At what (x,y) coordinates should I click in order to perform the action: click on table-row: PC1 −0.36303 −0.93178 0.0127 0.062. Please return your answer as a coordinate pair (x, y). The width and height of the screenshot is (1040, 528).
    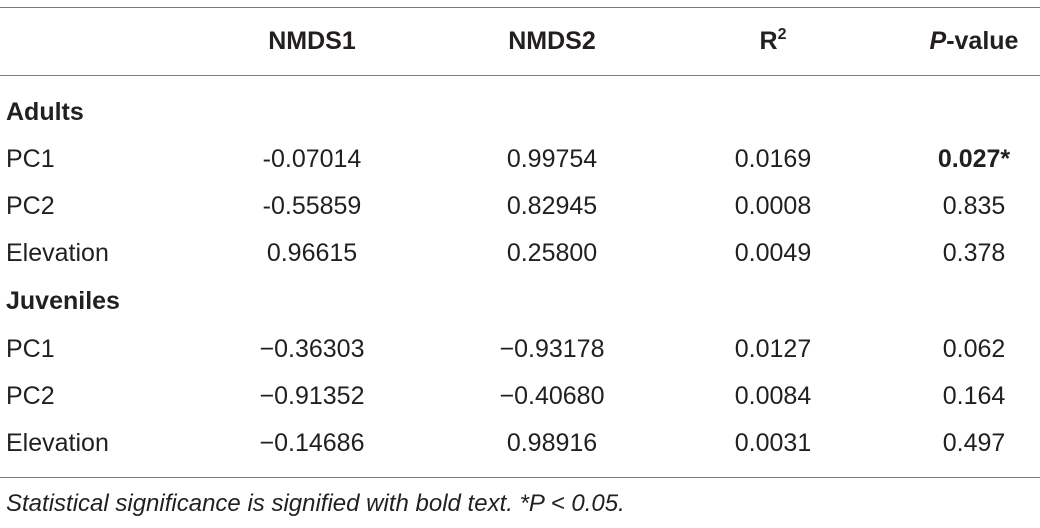
    Looking at the image, I should click on (520, 349).